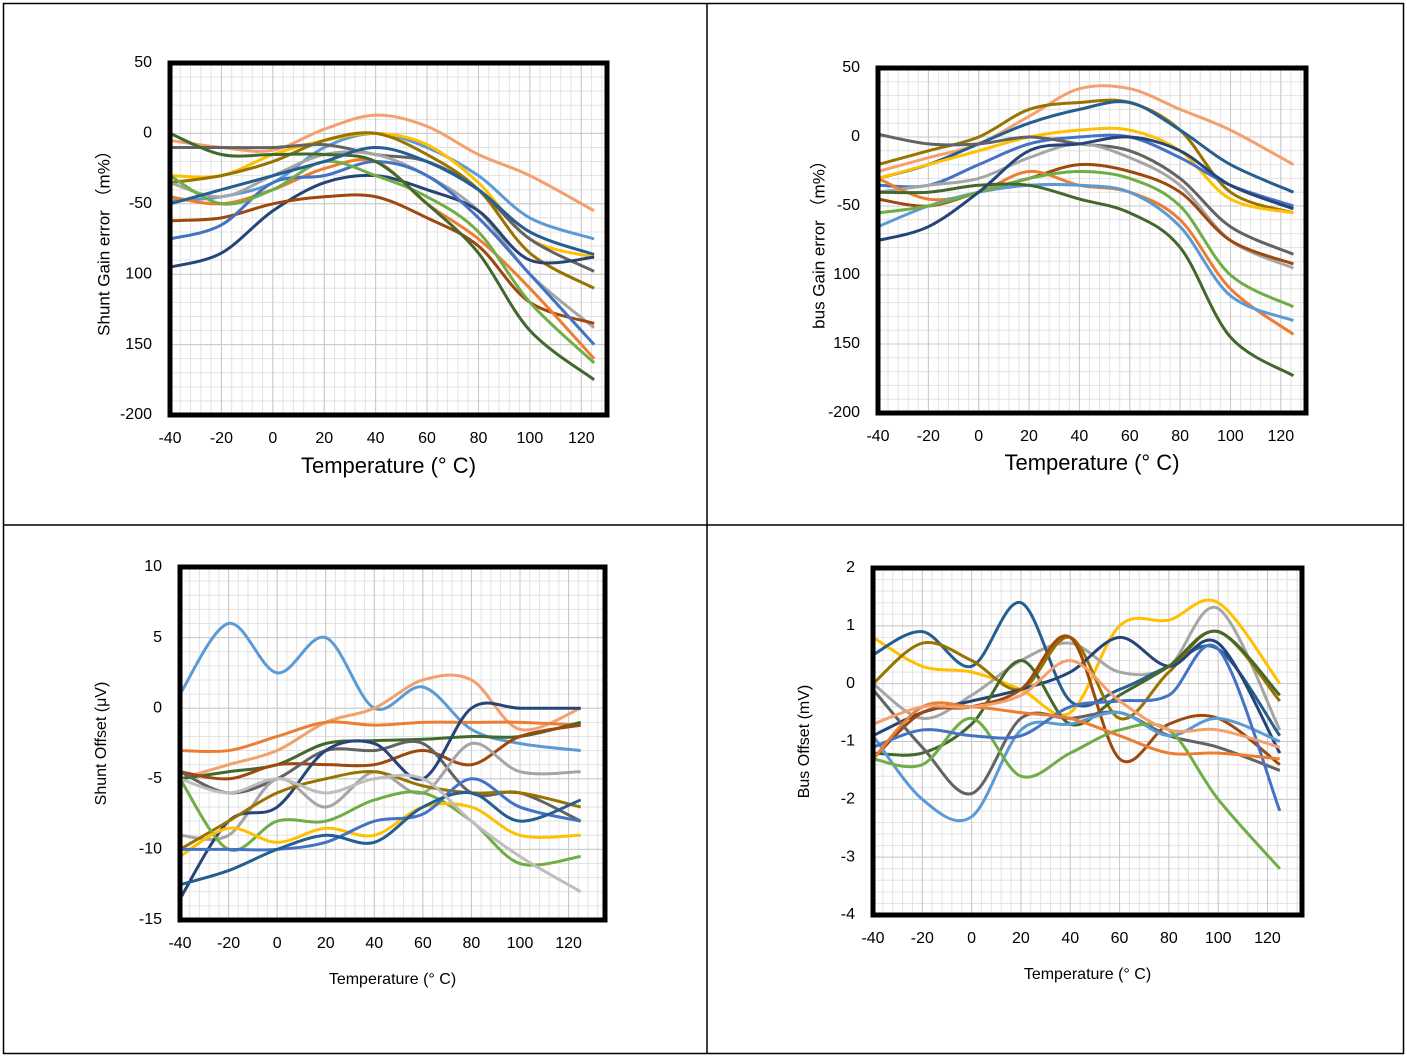 The height and width of the screenshot is (1062, 1407). I want to click on y-tick-label: -50, so click(848, 205).